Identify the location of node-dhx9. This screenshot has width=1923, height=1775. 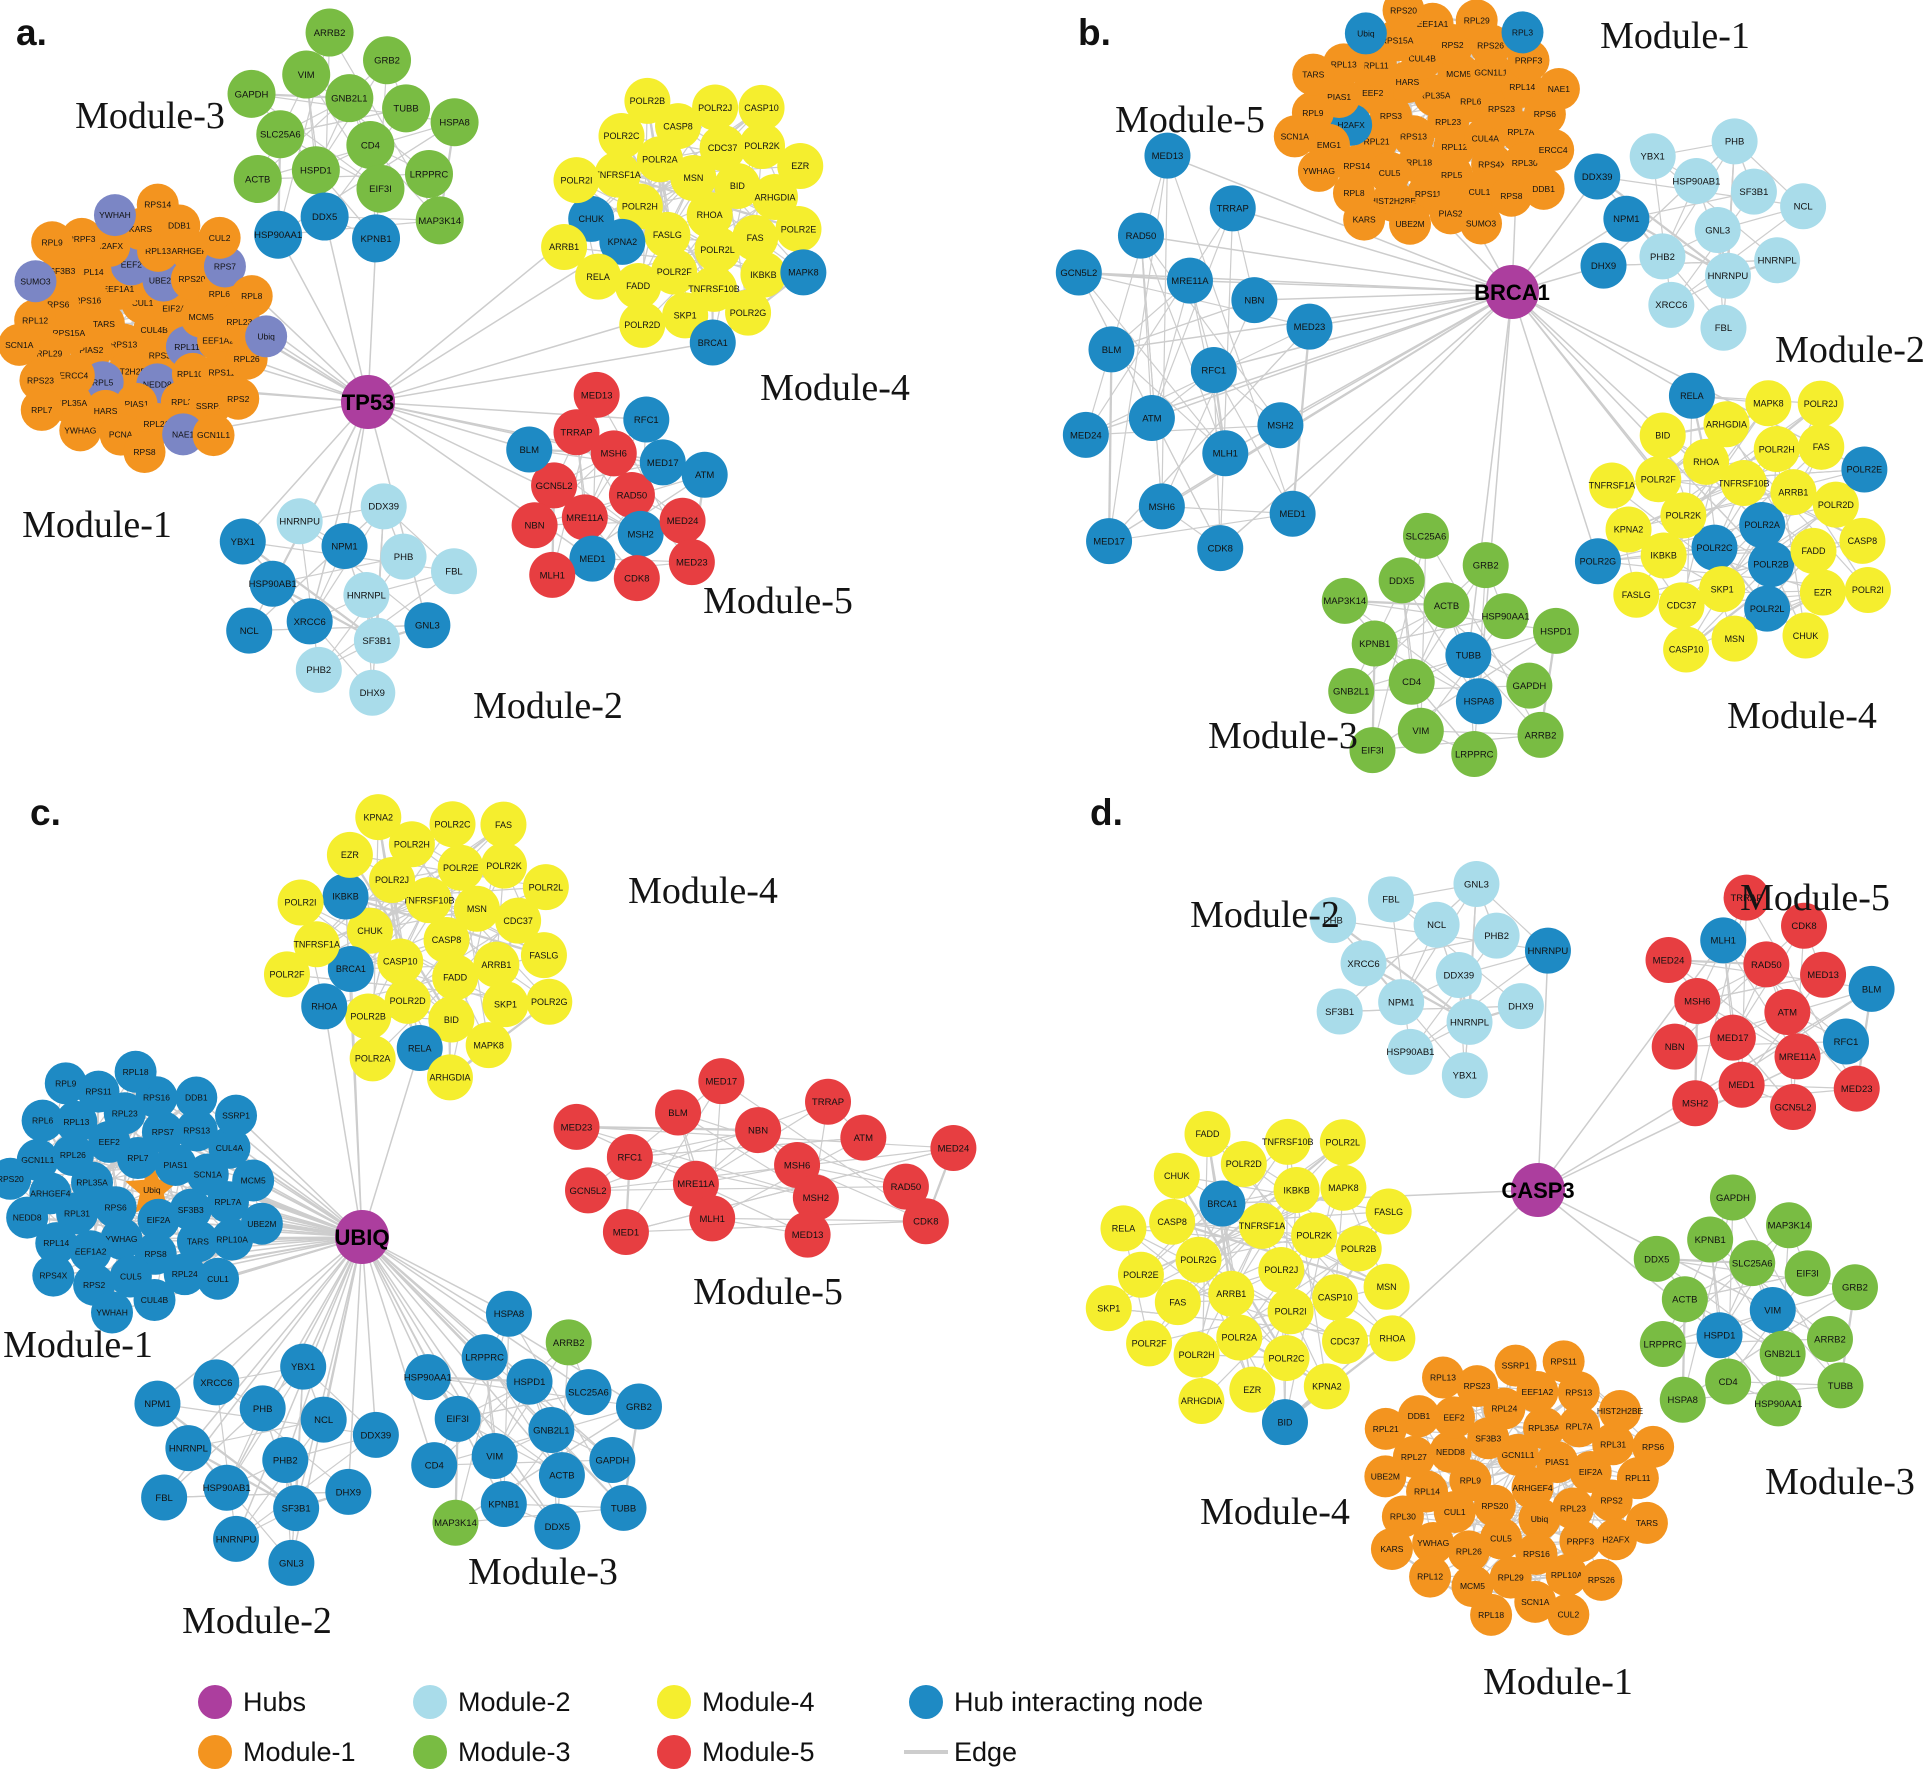
(1603, 265).